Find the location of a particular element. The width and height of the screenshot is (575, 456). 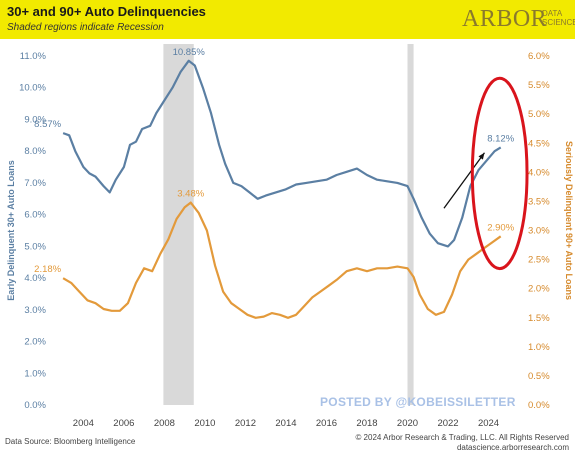

logo-sub-line-2: SCIENCE is located at coordinates (558, 22).